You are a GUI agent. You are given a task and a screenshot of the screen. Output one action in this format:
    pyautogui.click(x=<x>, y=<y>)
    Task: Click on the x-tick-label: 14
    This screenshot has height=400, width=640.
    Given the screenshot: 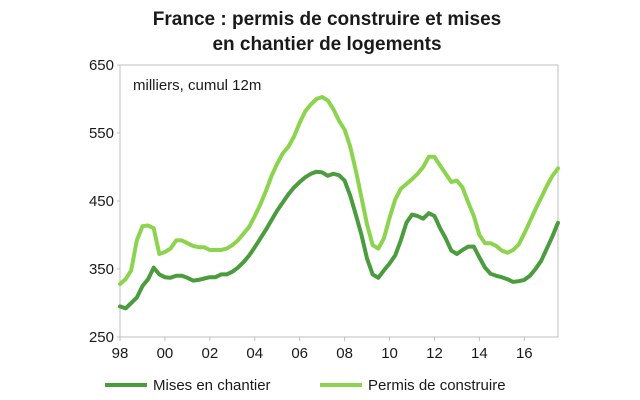 What is the action you would take?
    pyautogui.click(x=479, y=353)
    